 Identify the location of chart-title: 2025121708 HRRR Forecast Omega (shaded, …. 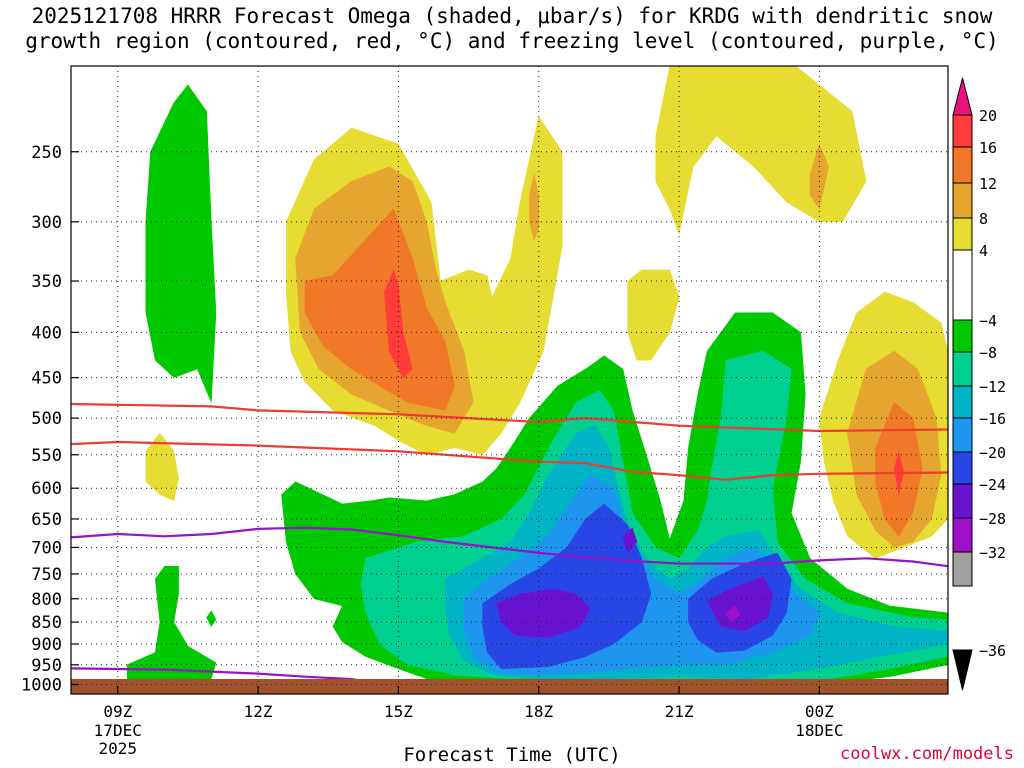
(512, 29).